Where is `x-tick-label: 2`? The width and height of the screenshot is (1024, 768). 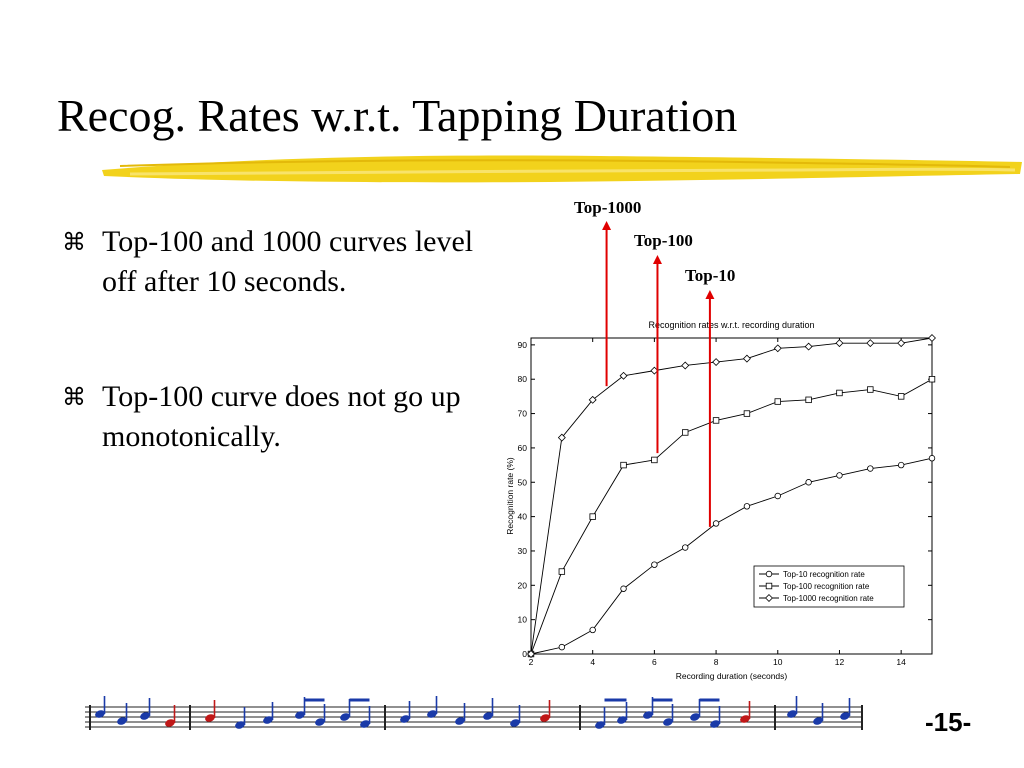 x-tick-label: 2 is located at coordinates (531, 662).